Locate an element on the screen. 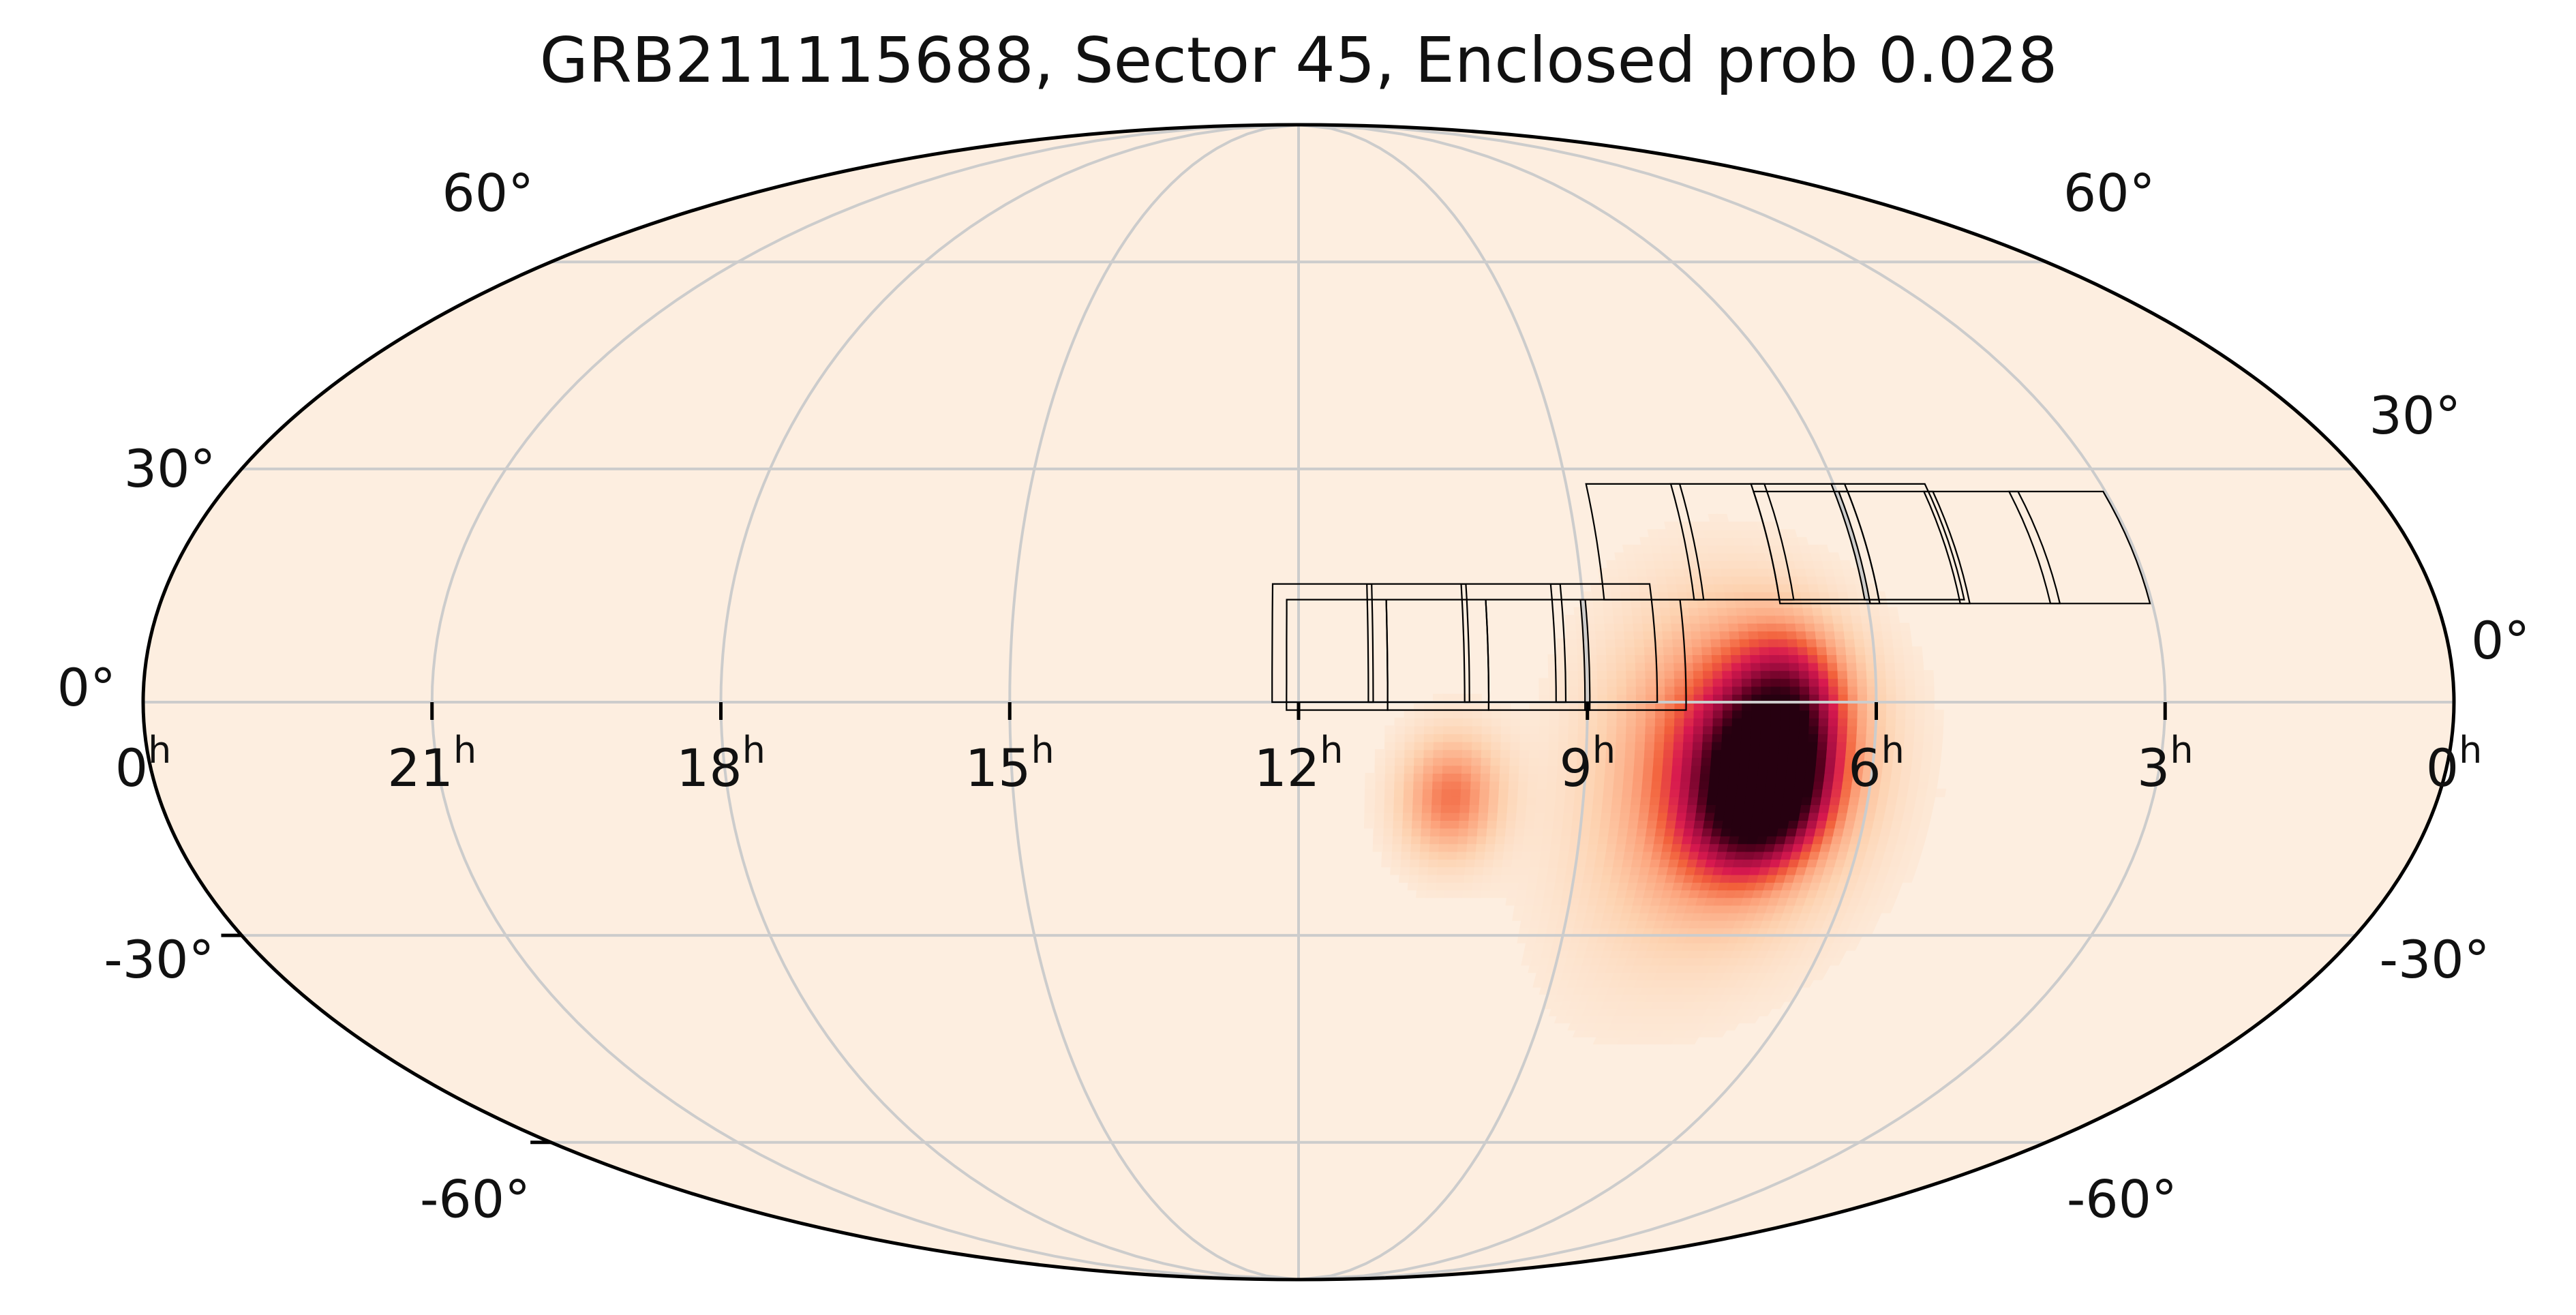 This screenshot has height=1315, width=2576. dec-label-right: -30° is located at coordinates (2435, 960).